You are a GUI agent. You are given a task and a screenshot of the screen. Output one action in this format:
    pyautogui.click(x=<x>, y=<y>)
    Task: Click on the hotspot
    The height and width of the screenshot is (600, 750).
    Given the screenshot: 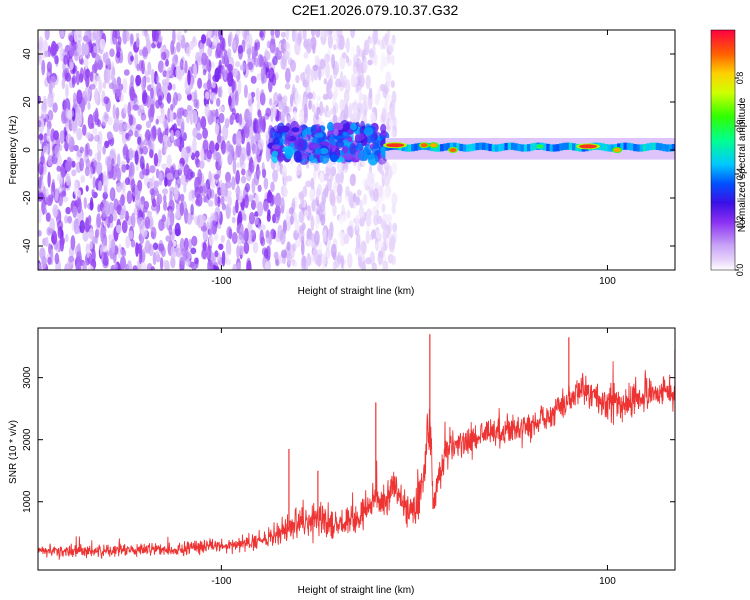 What is the action you would take?
    pyautogui.click(x=588, y=146)
    